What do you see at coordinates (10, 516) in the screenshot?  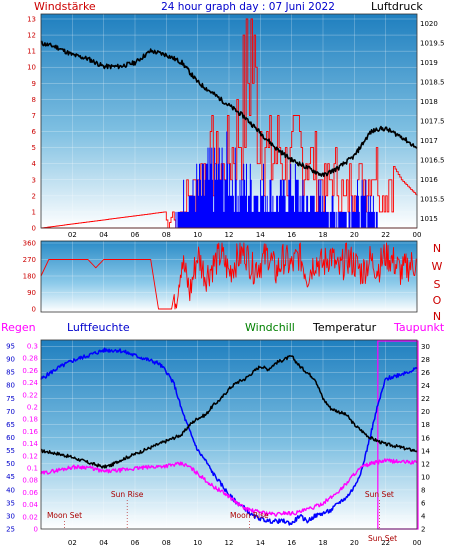 I see `panel-3-humidity-tick-label: 30` at bounding box center [10, 516].